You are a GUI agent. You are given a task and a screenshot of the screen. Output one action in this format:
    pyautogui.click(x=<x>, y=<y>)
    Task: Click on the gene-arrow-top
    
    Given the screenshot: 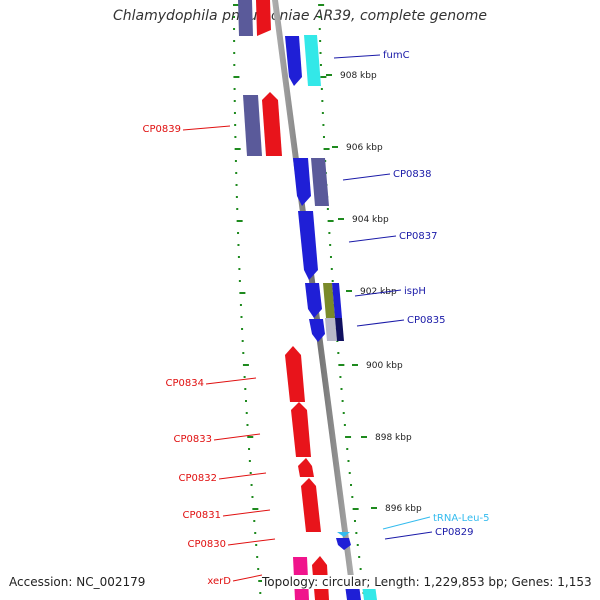 What is the action you would take?
    pyautogui.click(x=263, y=18)
    